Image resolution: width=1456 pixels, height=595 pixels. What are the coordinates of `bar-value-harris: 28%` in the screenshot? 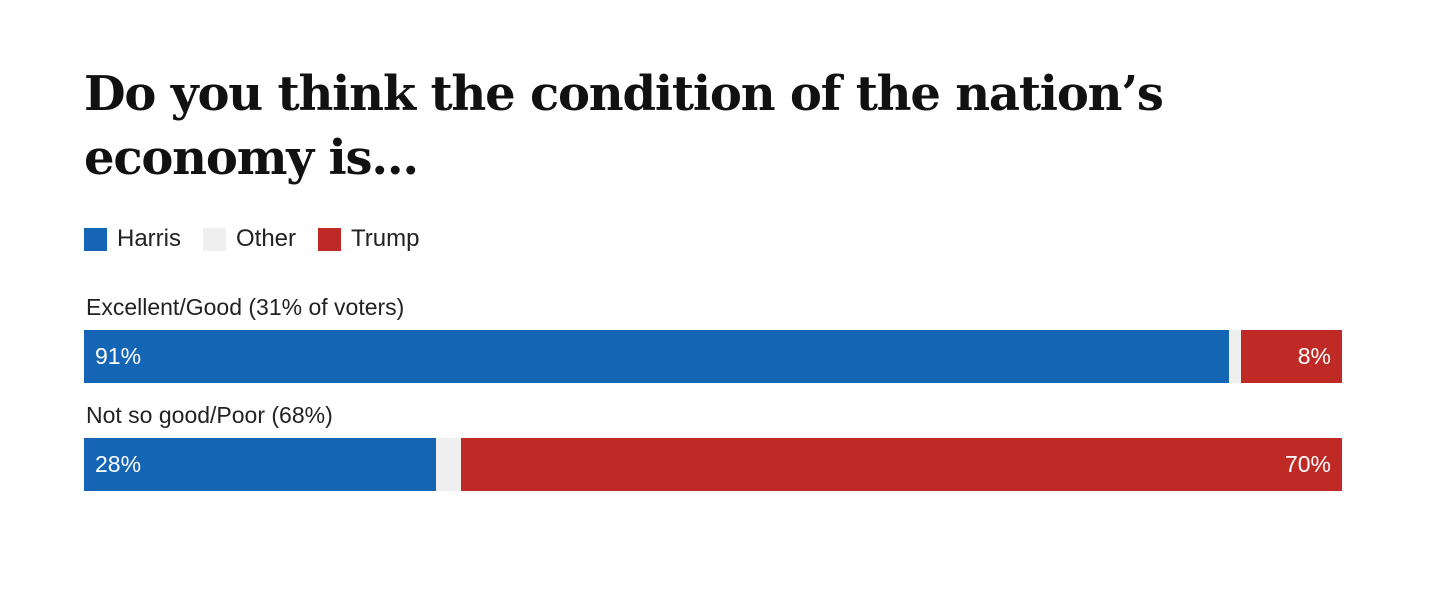 It's located at (118, 464).